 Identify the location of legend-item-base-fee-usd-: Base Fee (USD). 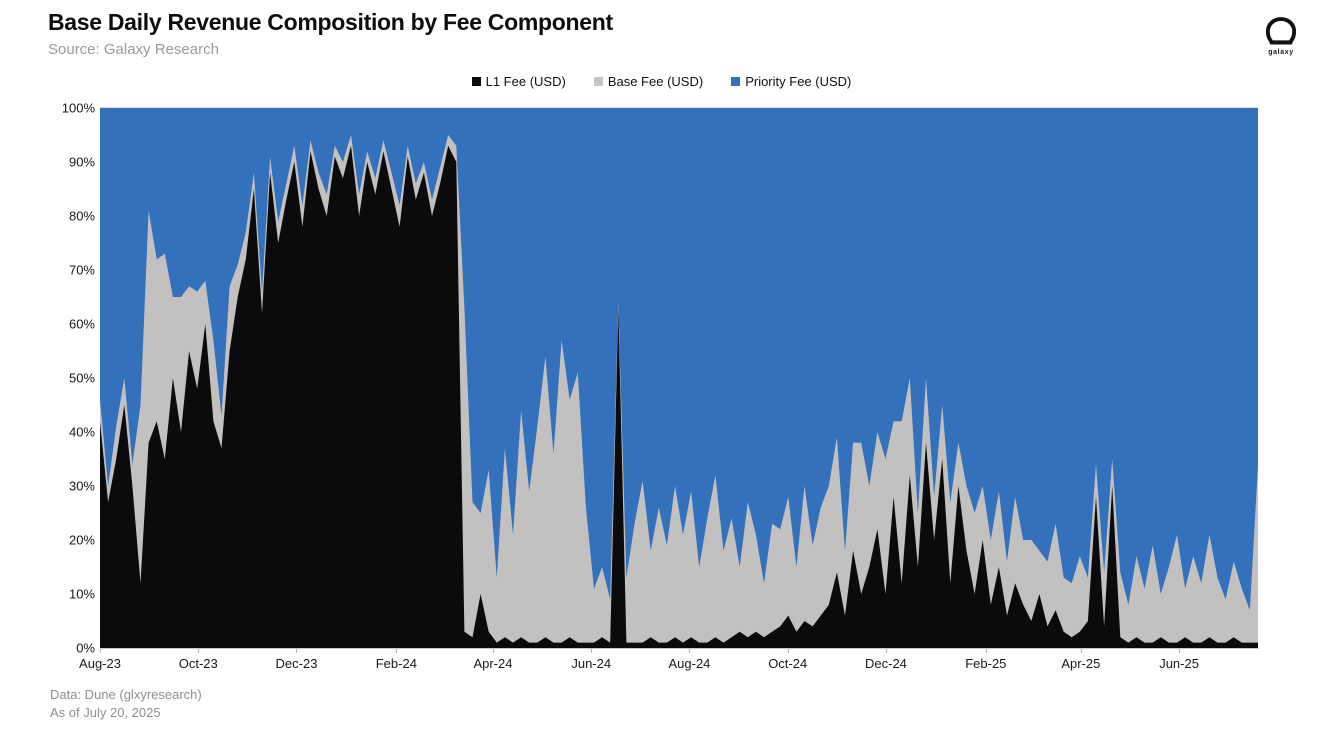
(648, 81).